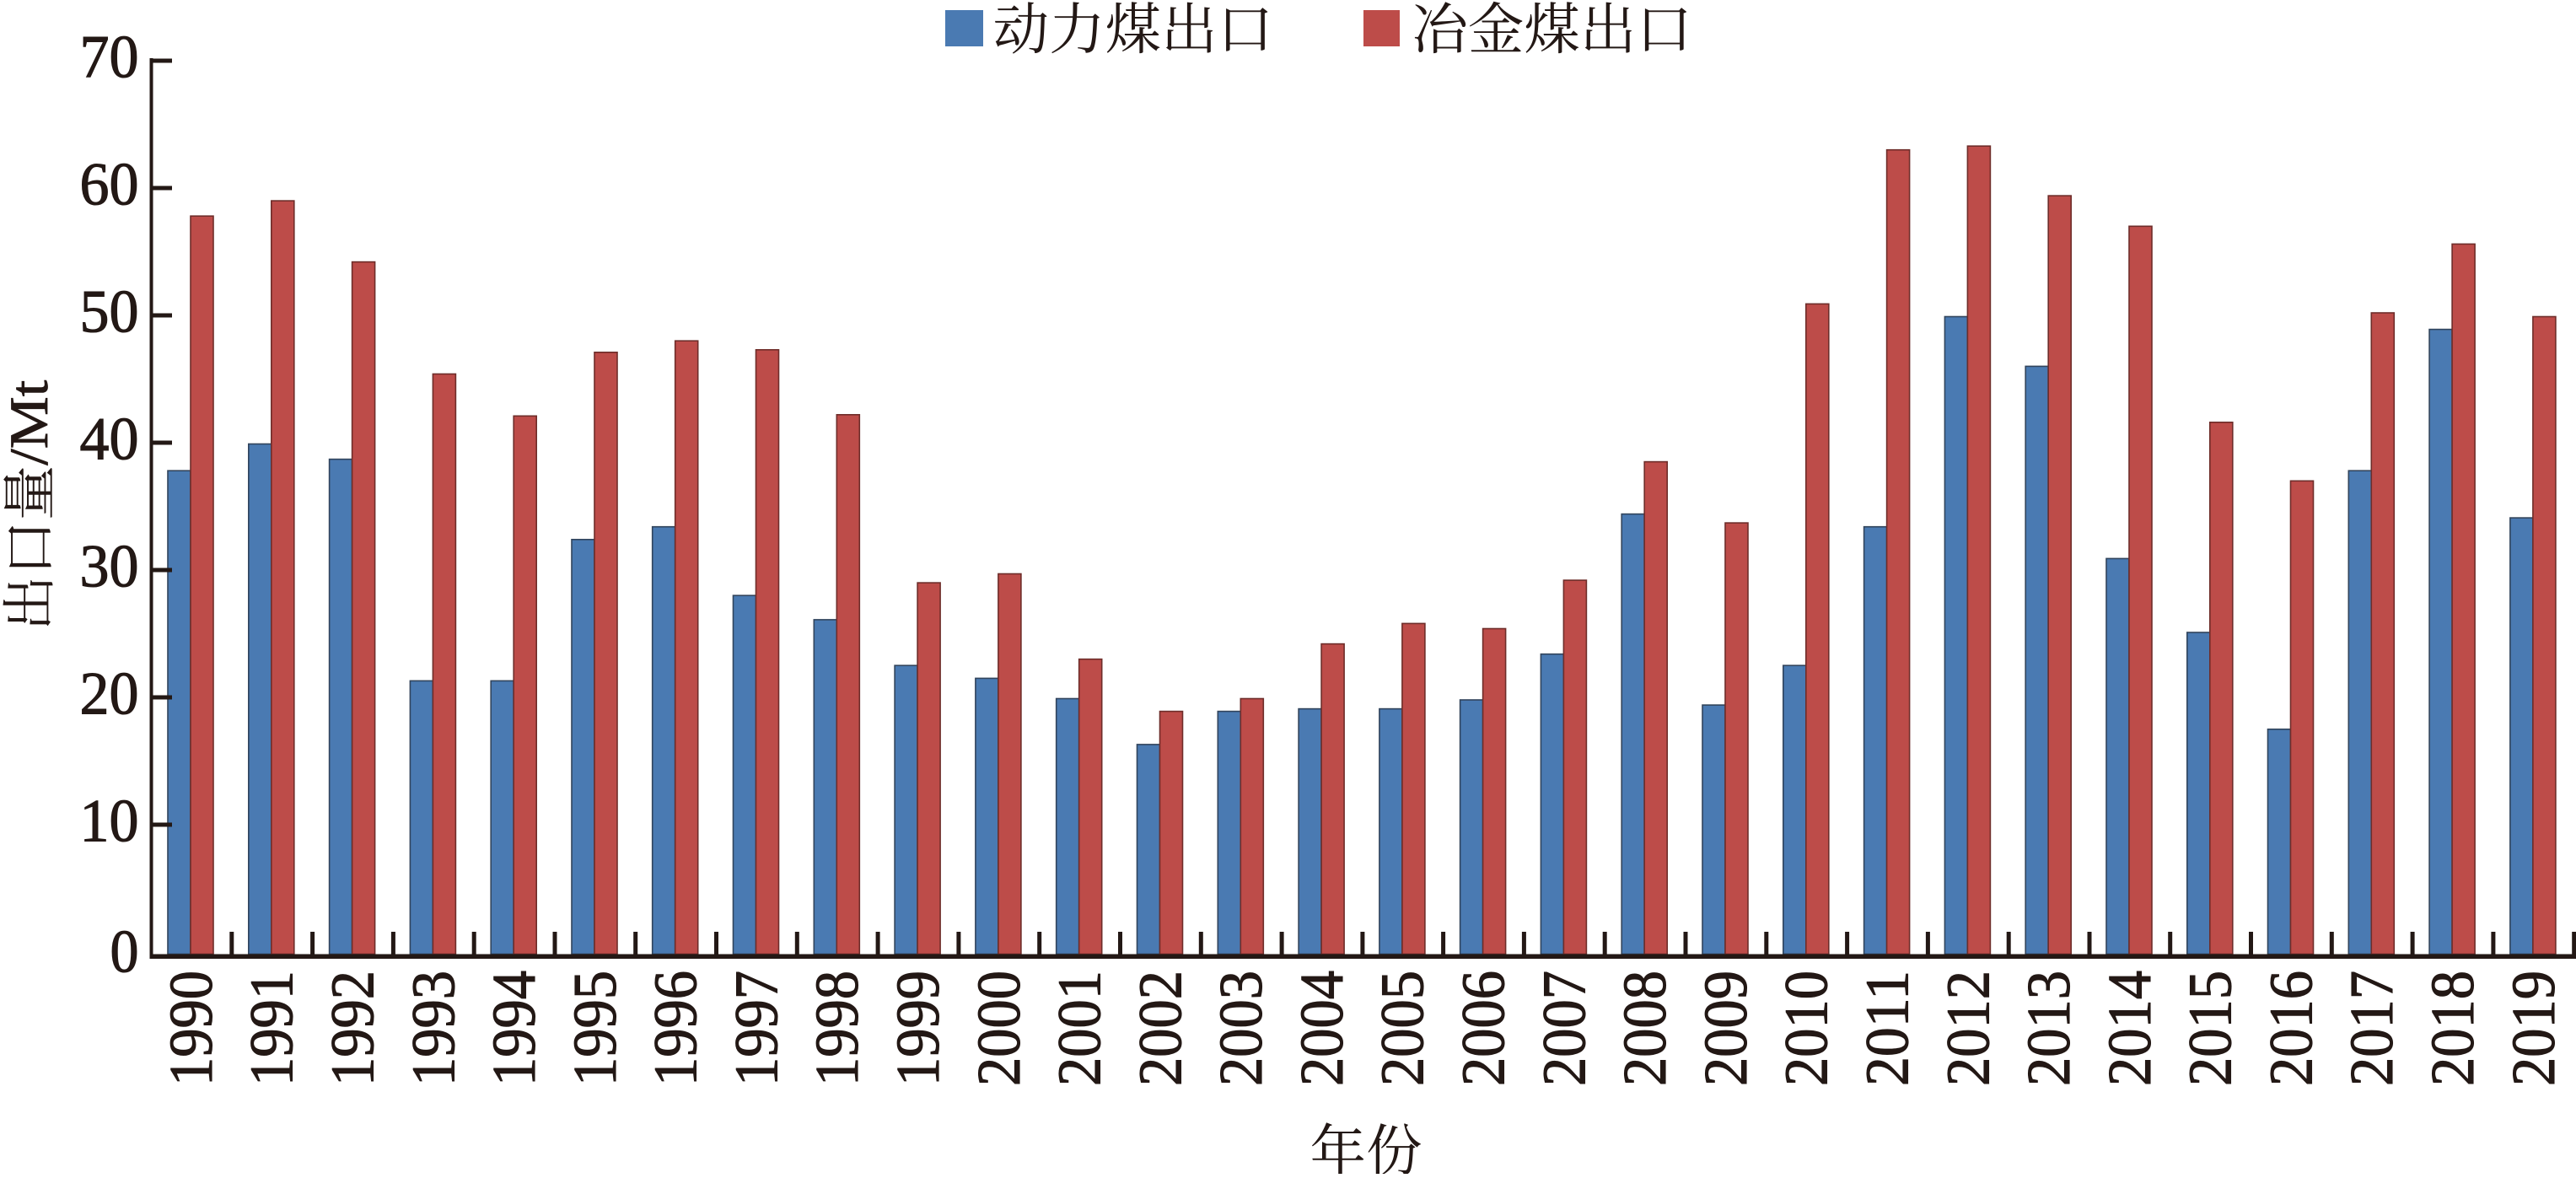  I want to click on svg-text: 2013, so click(2048, 1028).